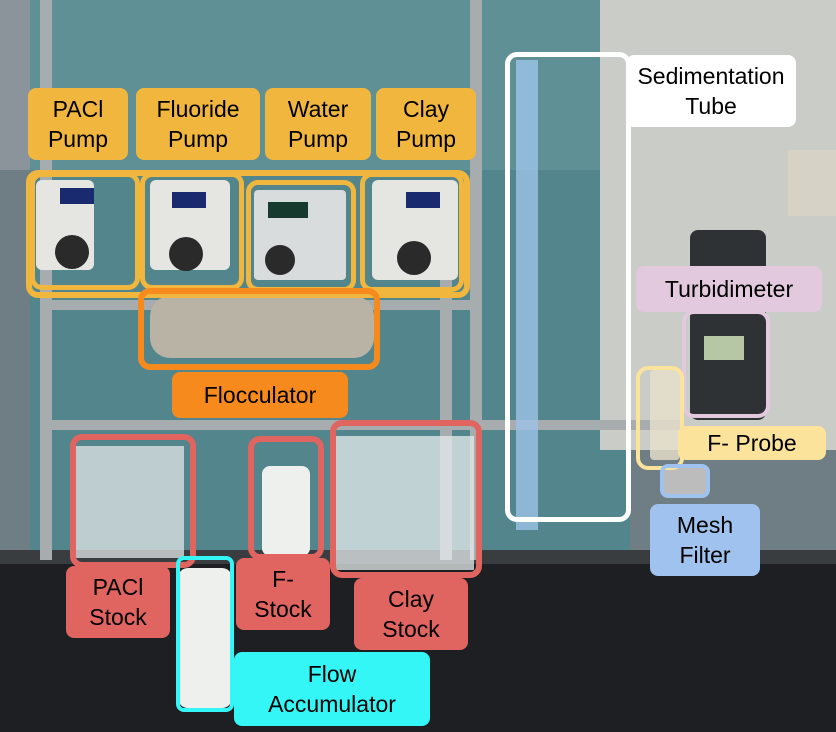 The width and height of the screenshot is (836, 732). What do you see at coordinates (726, 364) in the screenshot?
I see `turbidimeter-outline` at bounding box center [726, 364].